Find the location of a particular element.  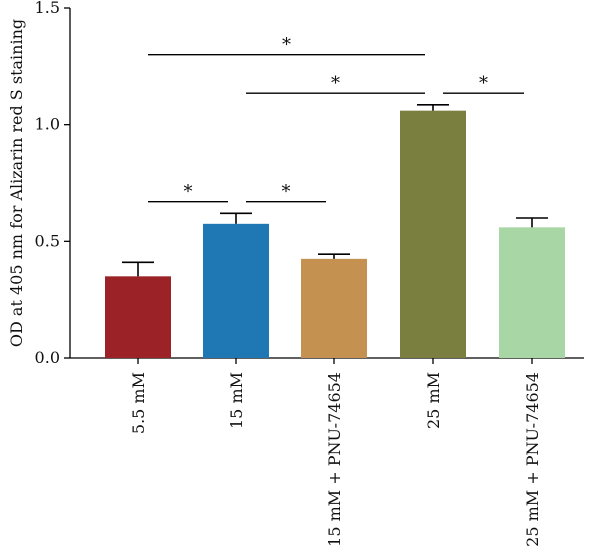

x-tick-label: 25 mM is located at coordinates (433, 400).